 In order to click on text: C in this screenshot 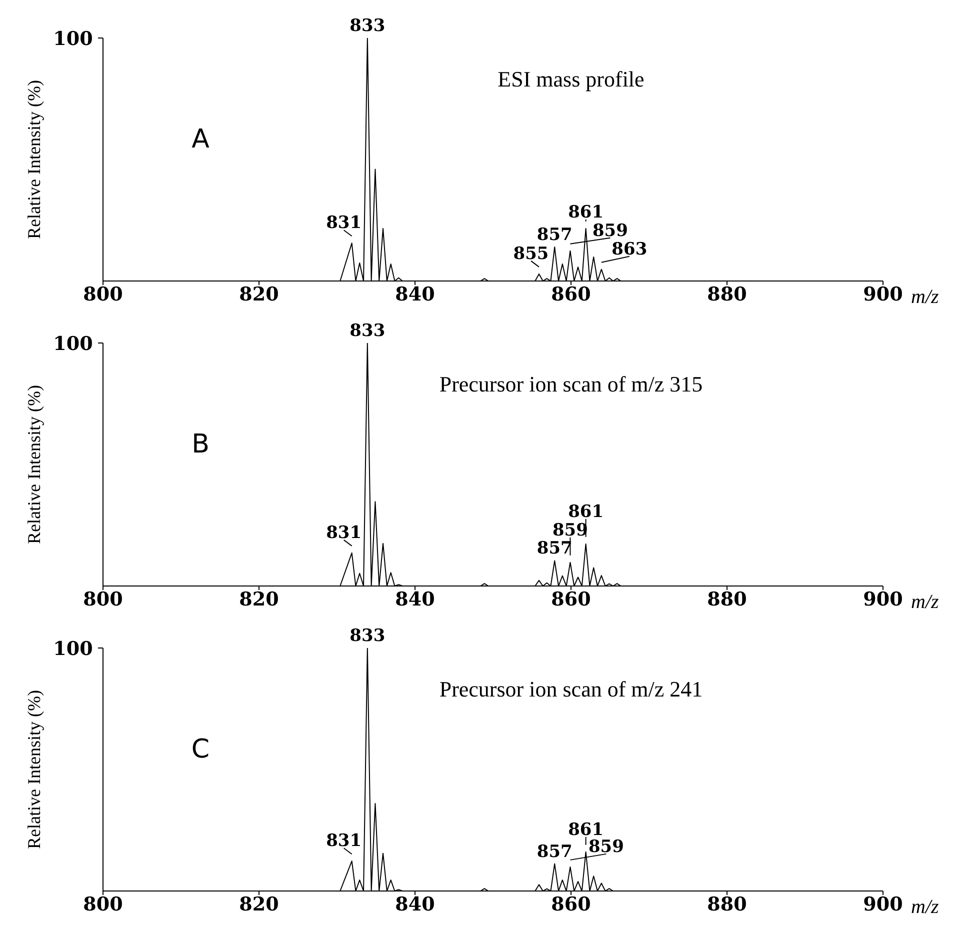, I will do `click(200, 749)`.